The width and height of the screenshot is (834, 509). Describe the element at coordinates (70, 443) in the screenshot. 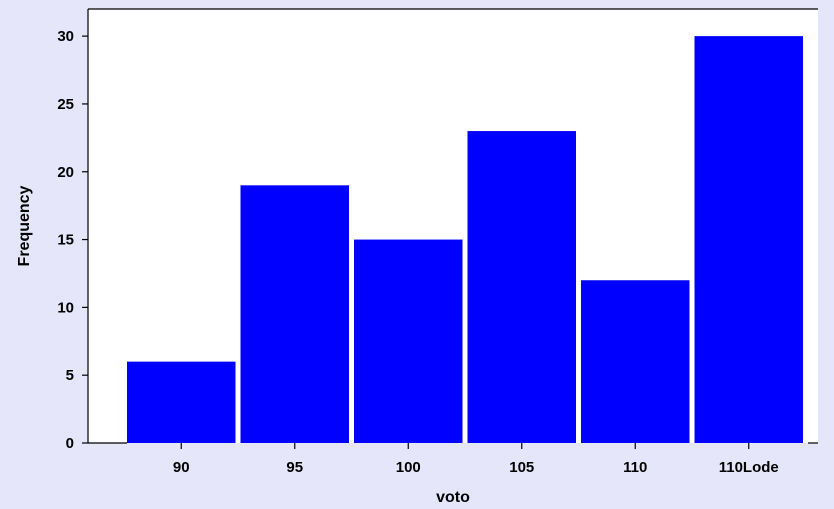

I see `y-tick-label: 0` at that location.